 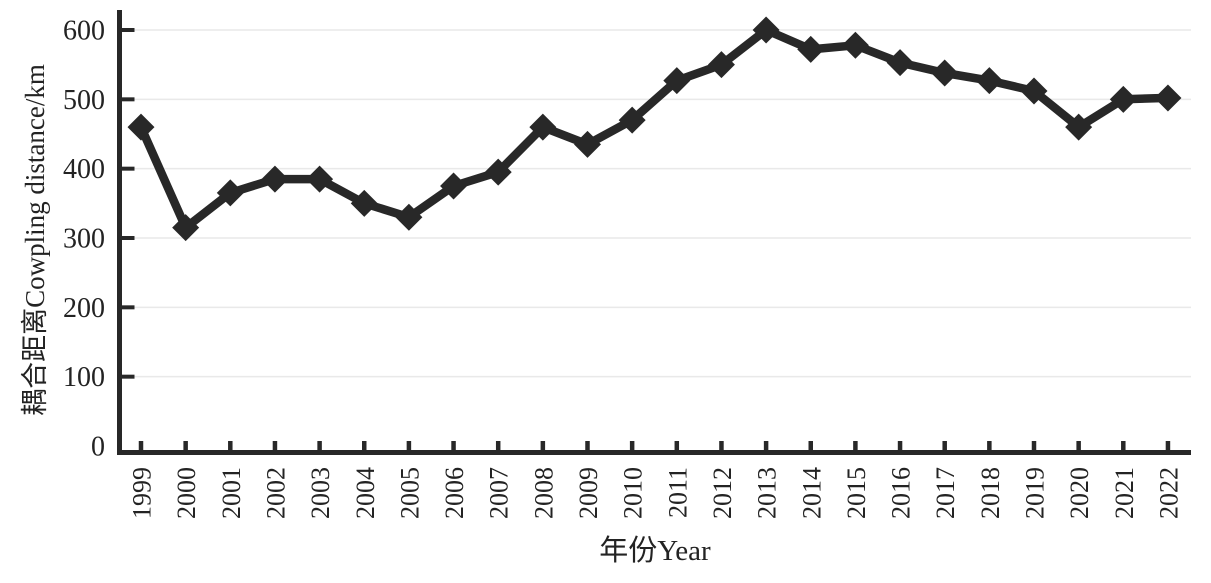 What do you see at coordinates (498, 172) in the screenshot?
I see `data-point-2007` at bounding box center [498, 172].